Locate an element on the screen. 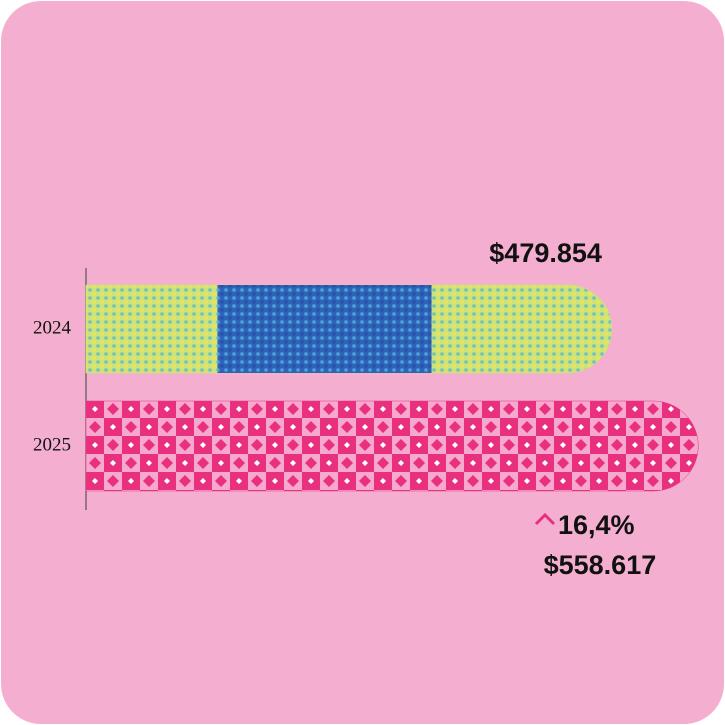  growth-icon is located at coordinates (545, 519).